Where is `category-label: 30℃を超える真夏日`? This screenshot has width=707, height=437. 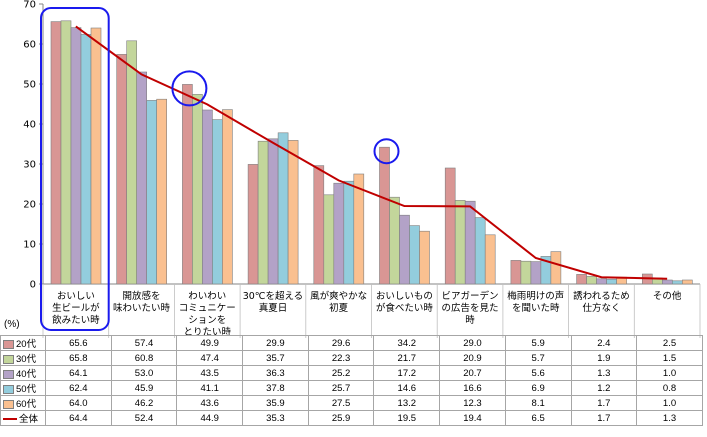 category-label: 30℃を超える真夏日 is located at coordinates (273, 302).